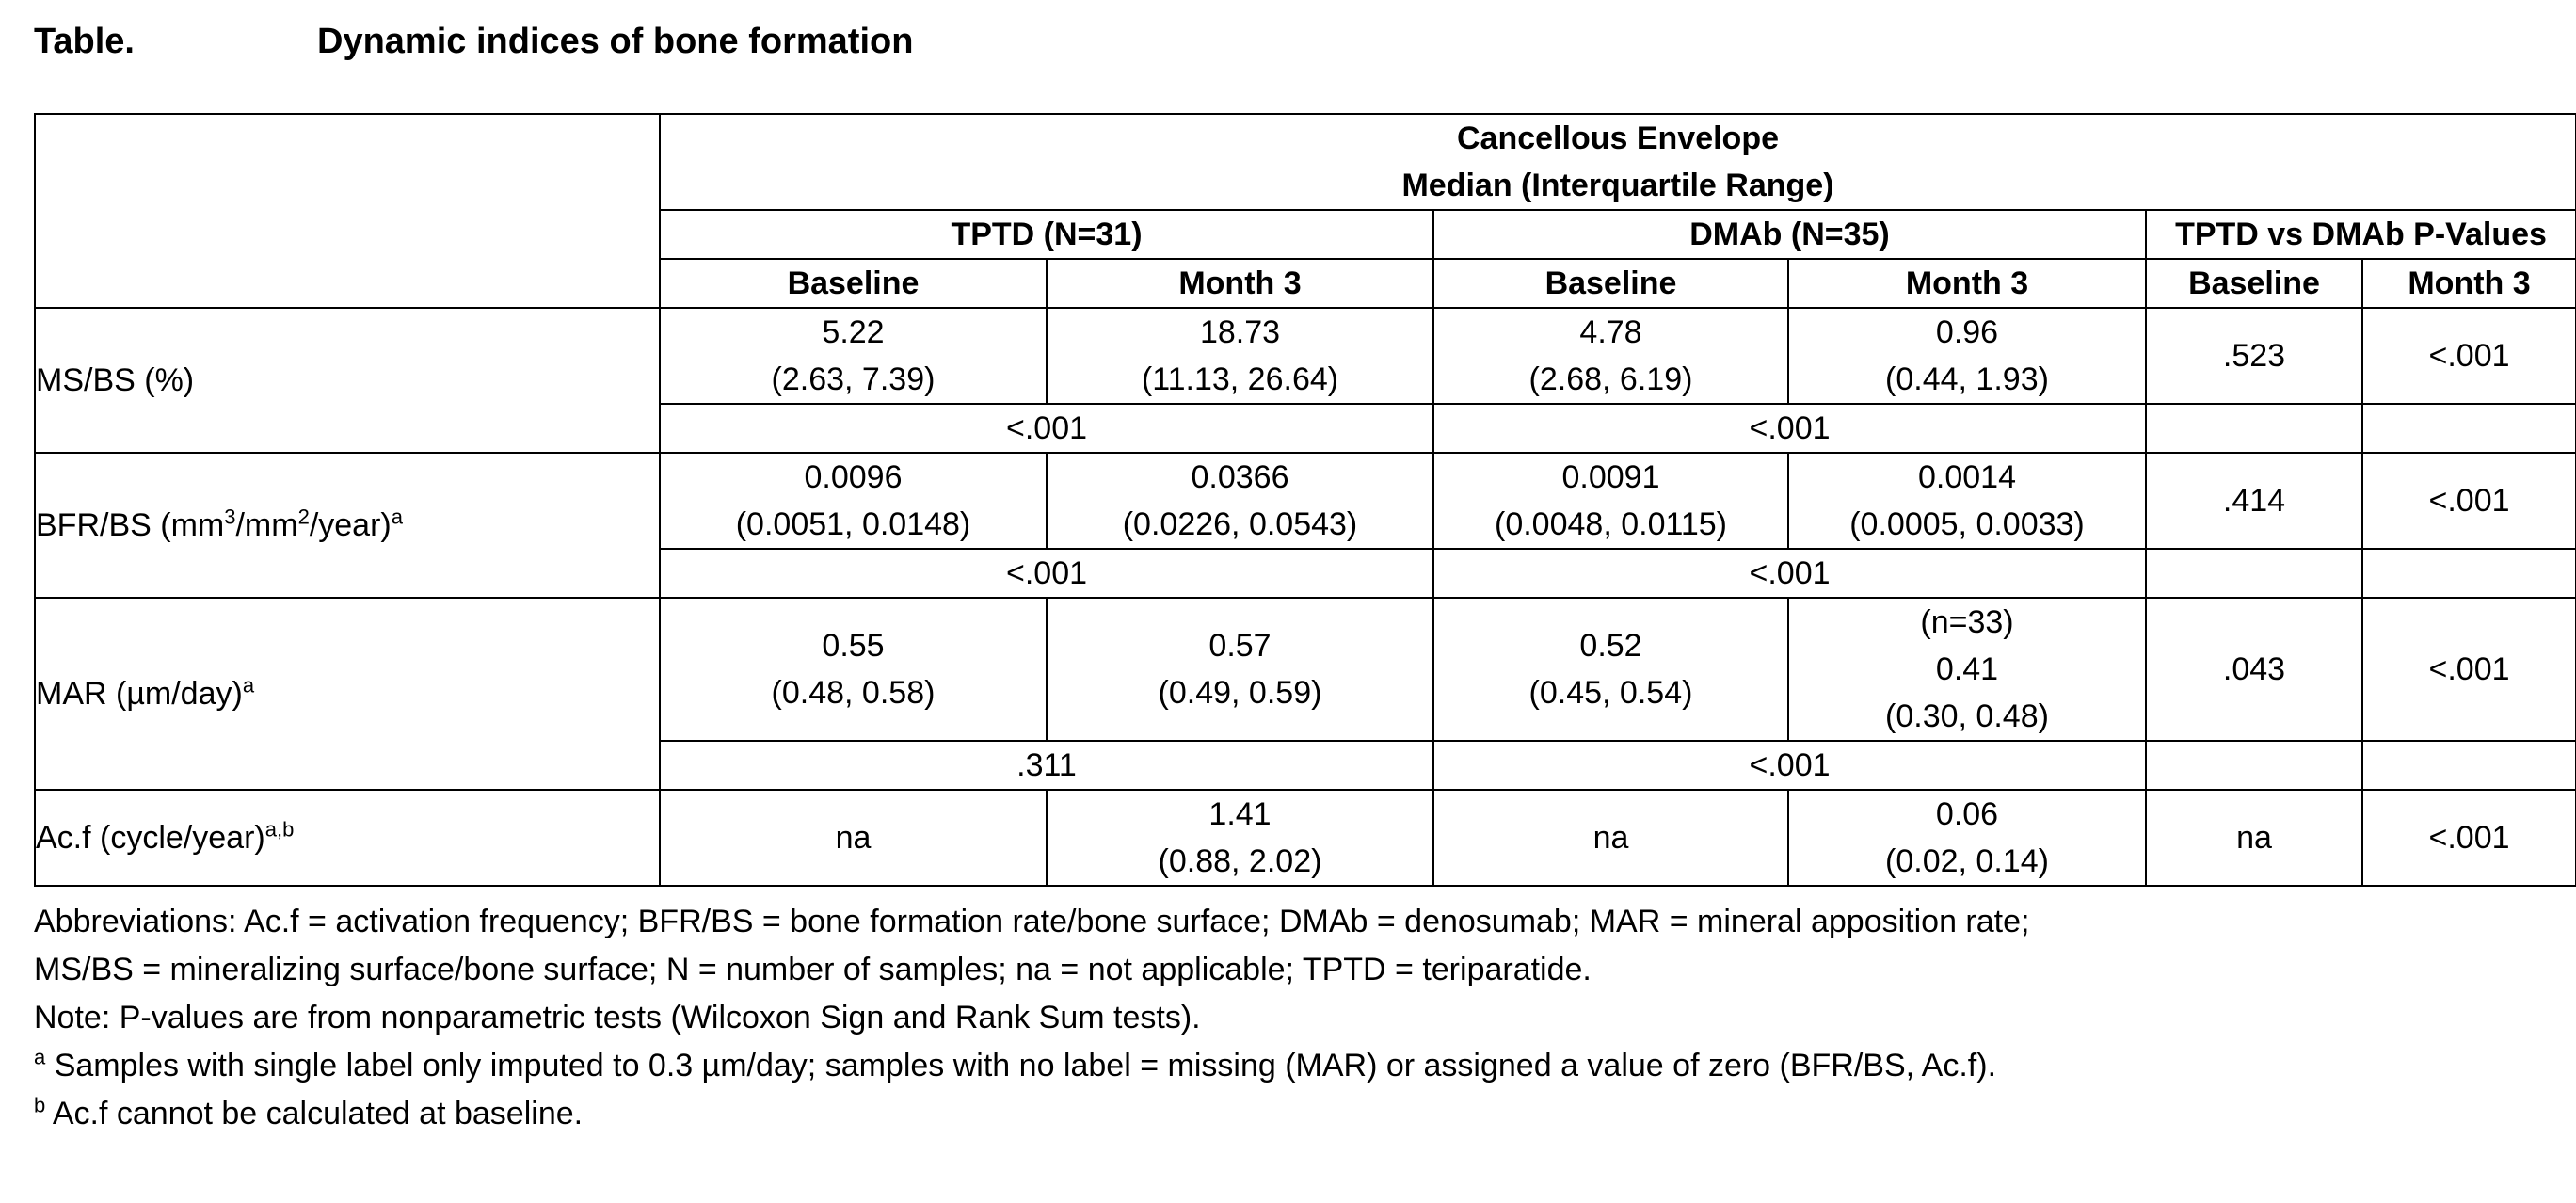 The width and height of the screenshot is (2576, 1203). What do you see at coordinates (2468, 356) in the screenshot?
I see `cell-msbs-p-month3: <.001` at bounding box center [2468, 356].